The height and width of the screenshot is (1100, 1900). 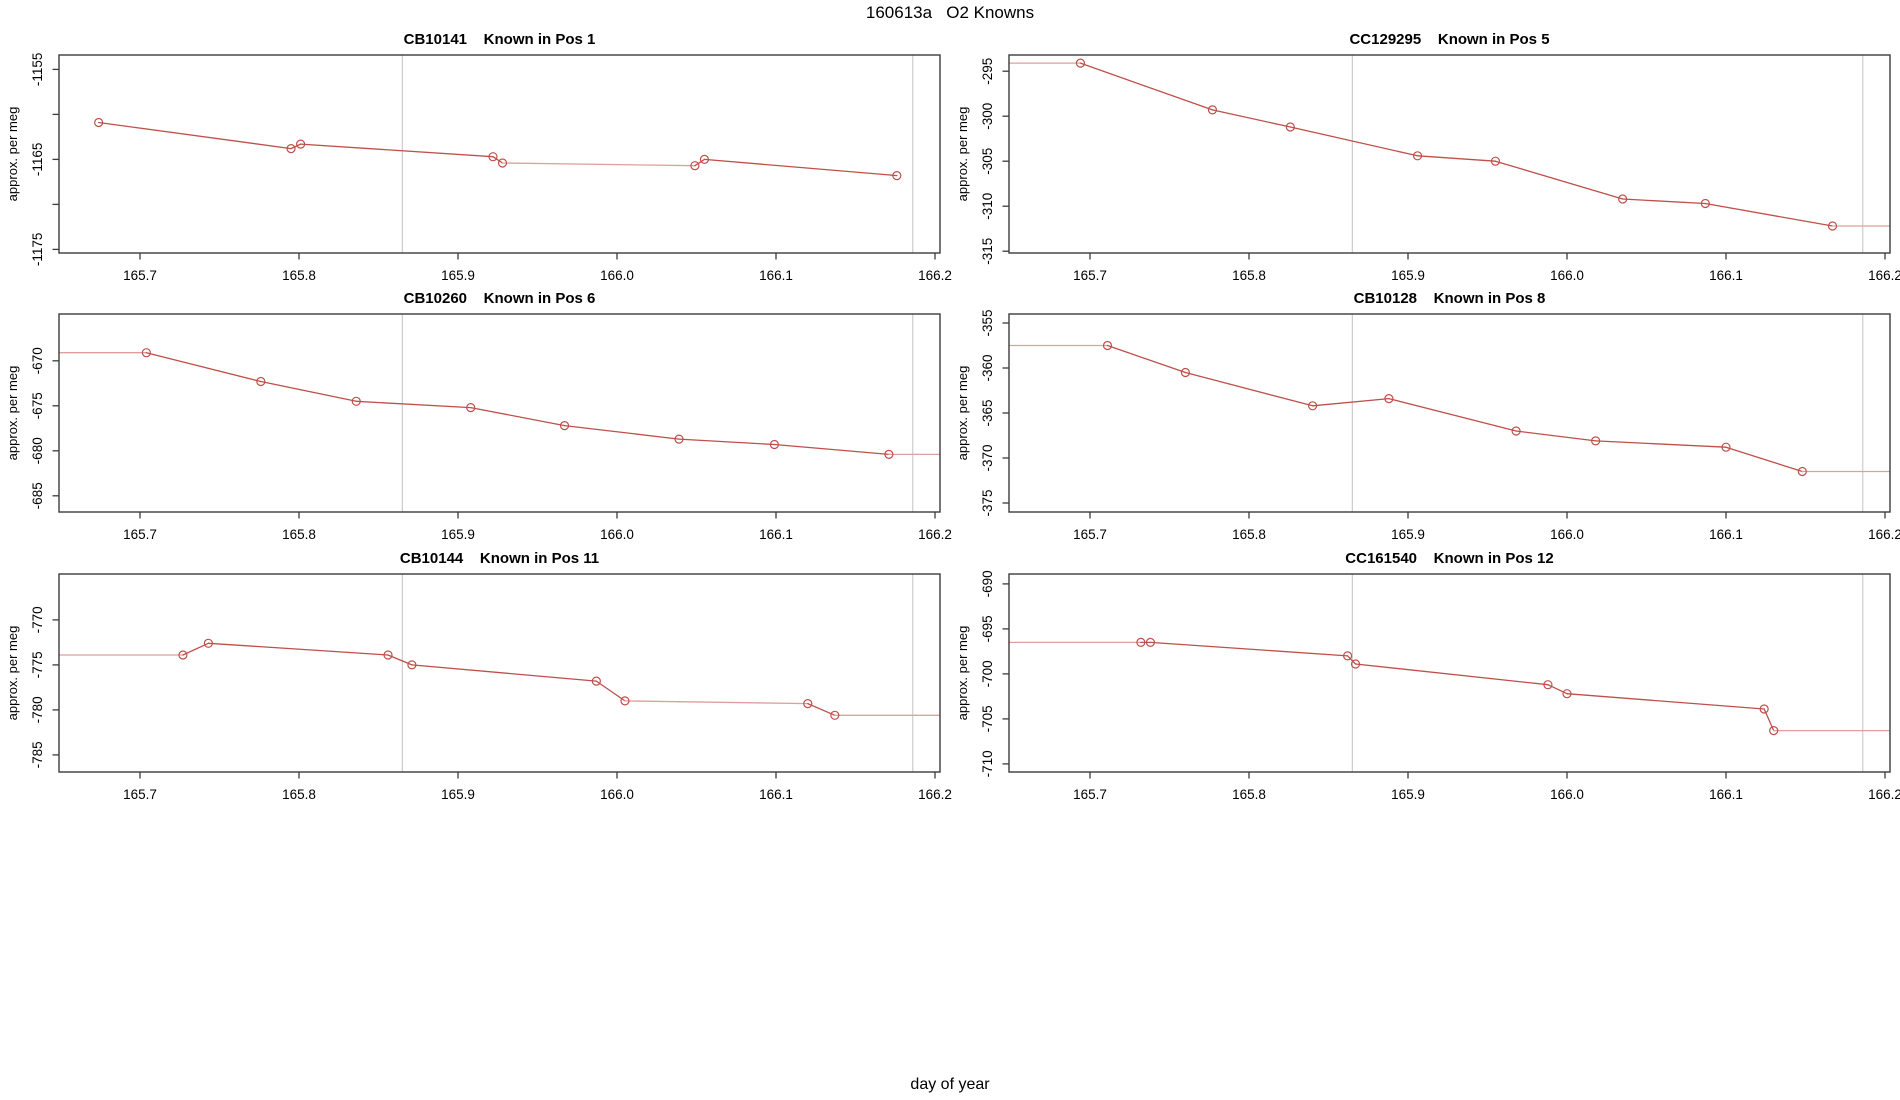 I want to click on y-tick-label: -355, so click(x=987, y=322).